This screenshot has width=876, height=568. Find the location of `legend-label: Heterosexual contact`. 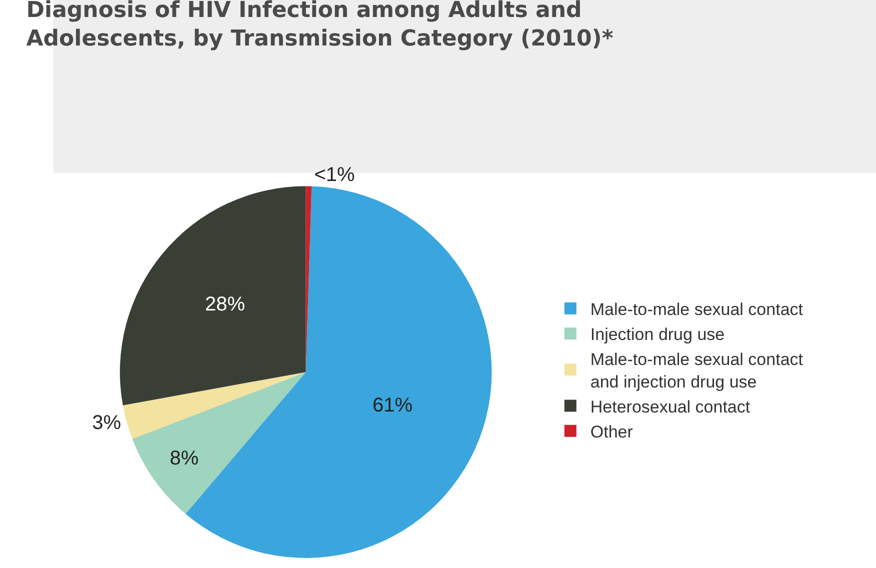

legend-label: Heterosexual contact is located at coordinates (670, 406).